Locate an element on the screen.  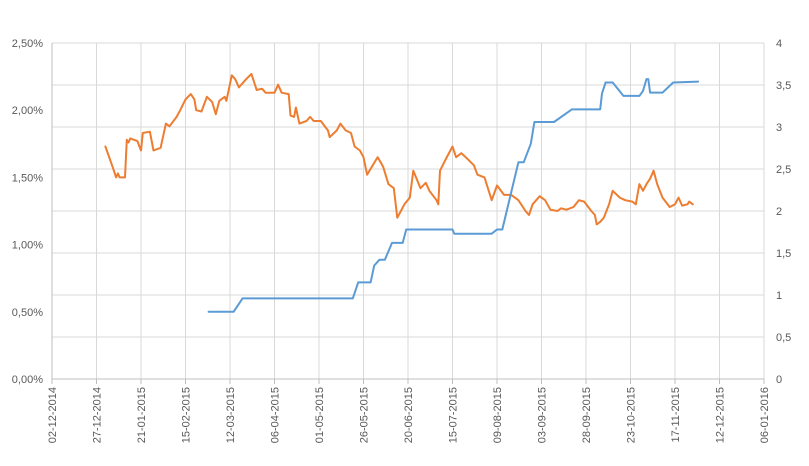
y-left-tick-label: 1,00% is located at coordinates (27, 246).